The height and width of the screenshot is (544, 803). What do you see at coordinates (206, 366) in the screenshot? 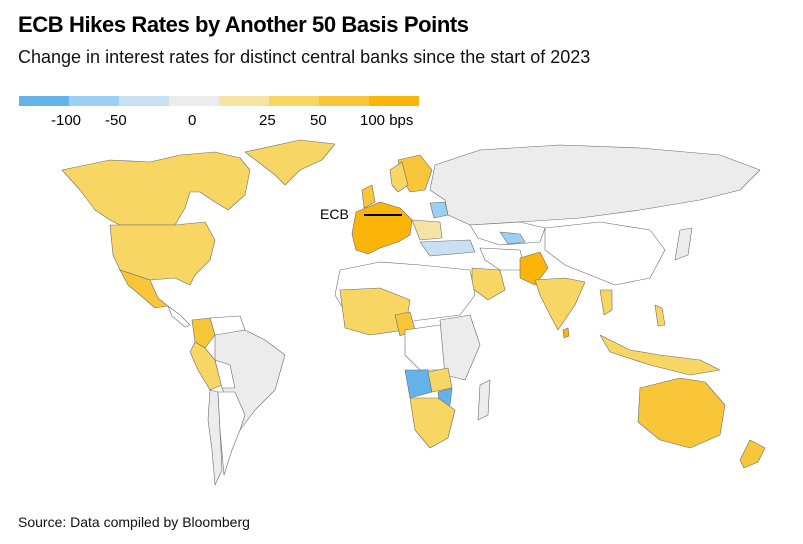
I see `region-peru` at bounding box center [206, 366].